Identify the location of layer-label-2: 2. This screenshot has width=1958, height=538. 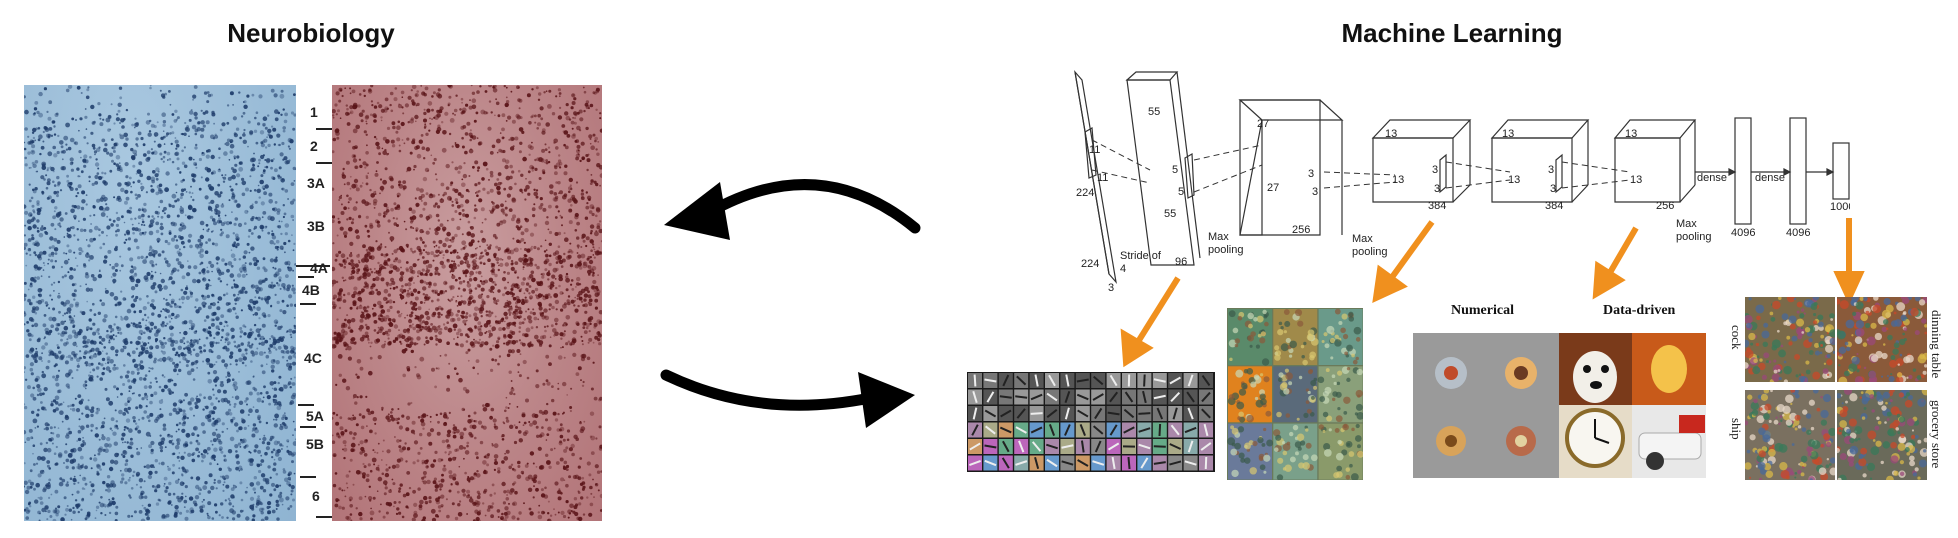
(314, 146).